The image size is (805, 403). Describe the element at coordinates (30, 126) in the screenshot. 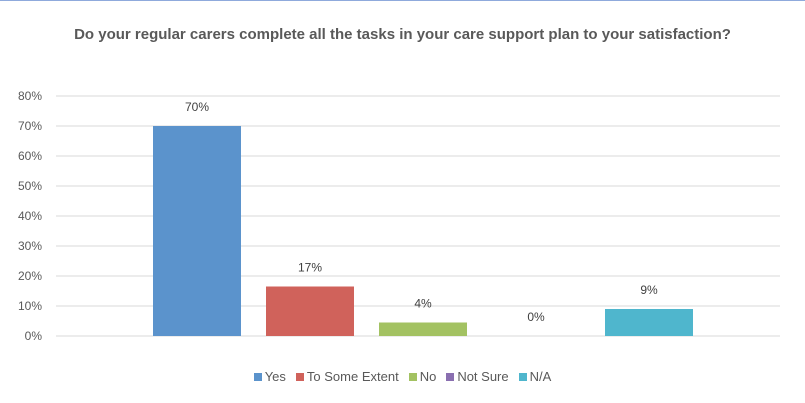

I see `y-tick-label: 70%` at that location.